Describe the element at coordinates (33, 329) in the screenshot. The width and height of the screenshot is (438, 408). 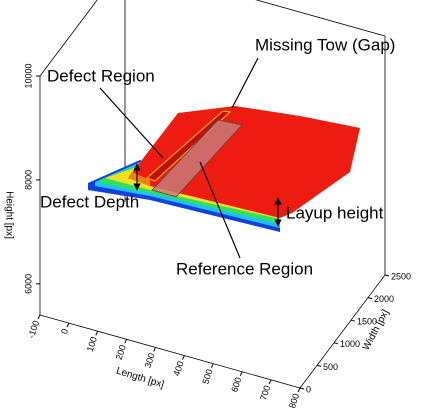
I see `x-tick-label: -100` at that location.